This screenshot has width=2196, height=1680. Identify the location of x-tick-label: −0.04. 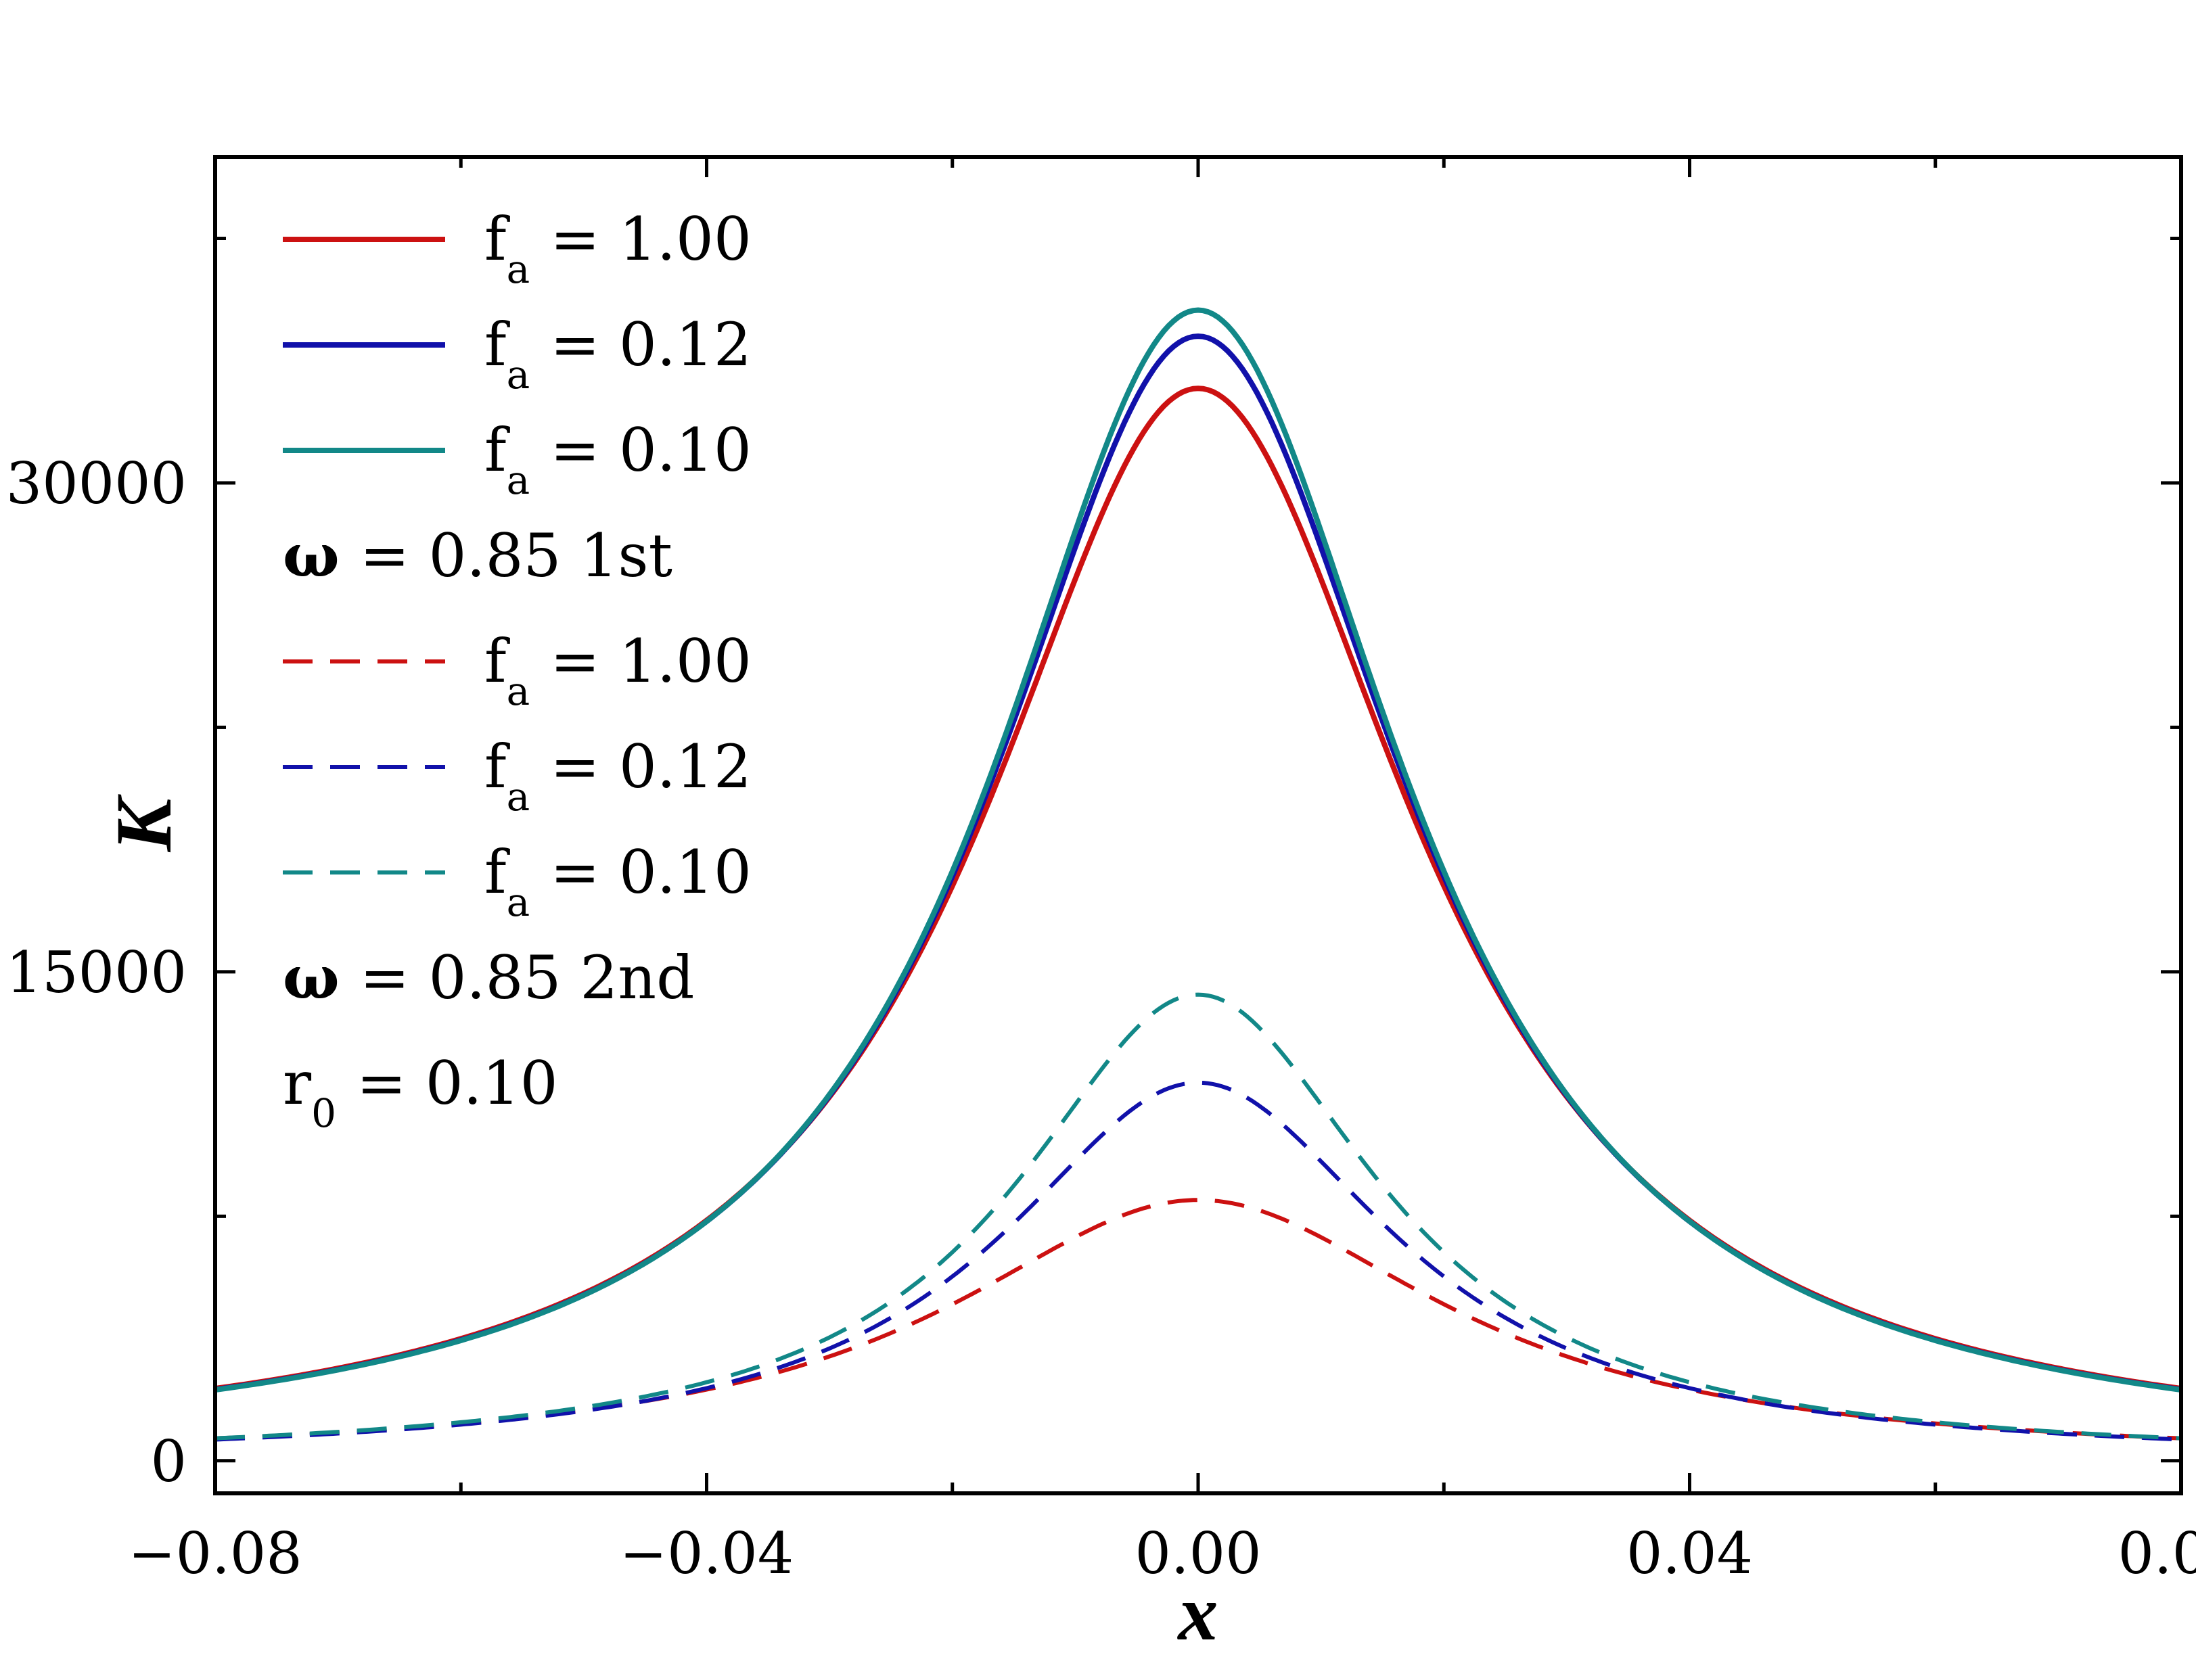
(707, 1553).